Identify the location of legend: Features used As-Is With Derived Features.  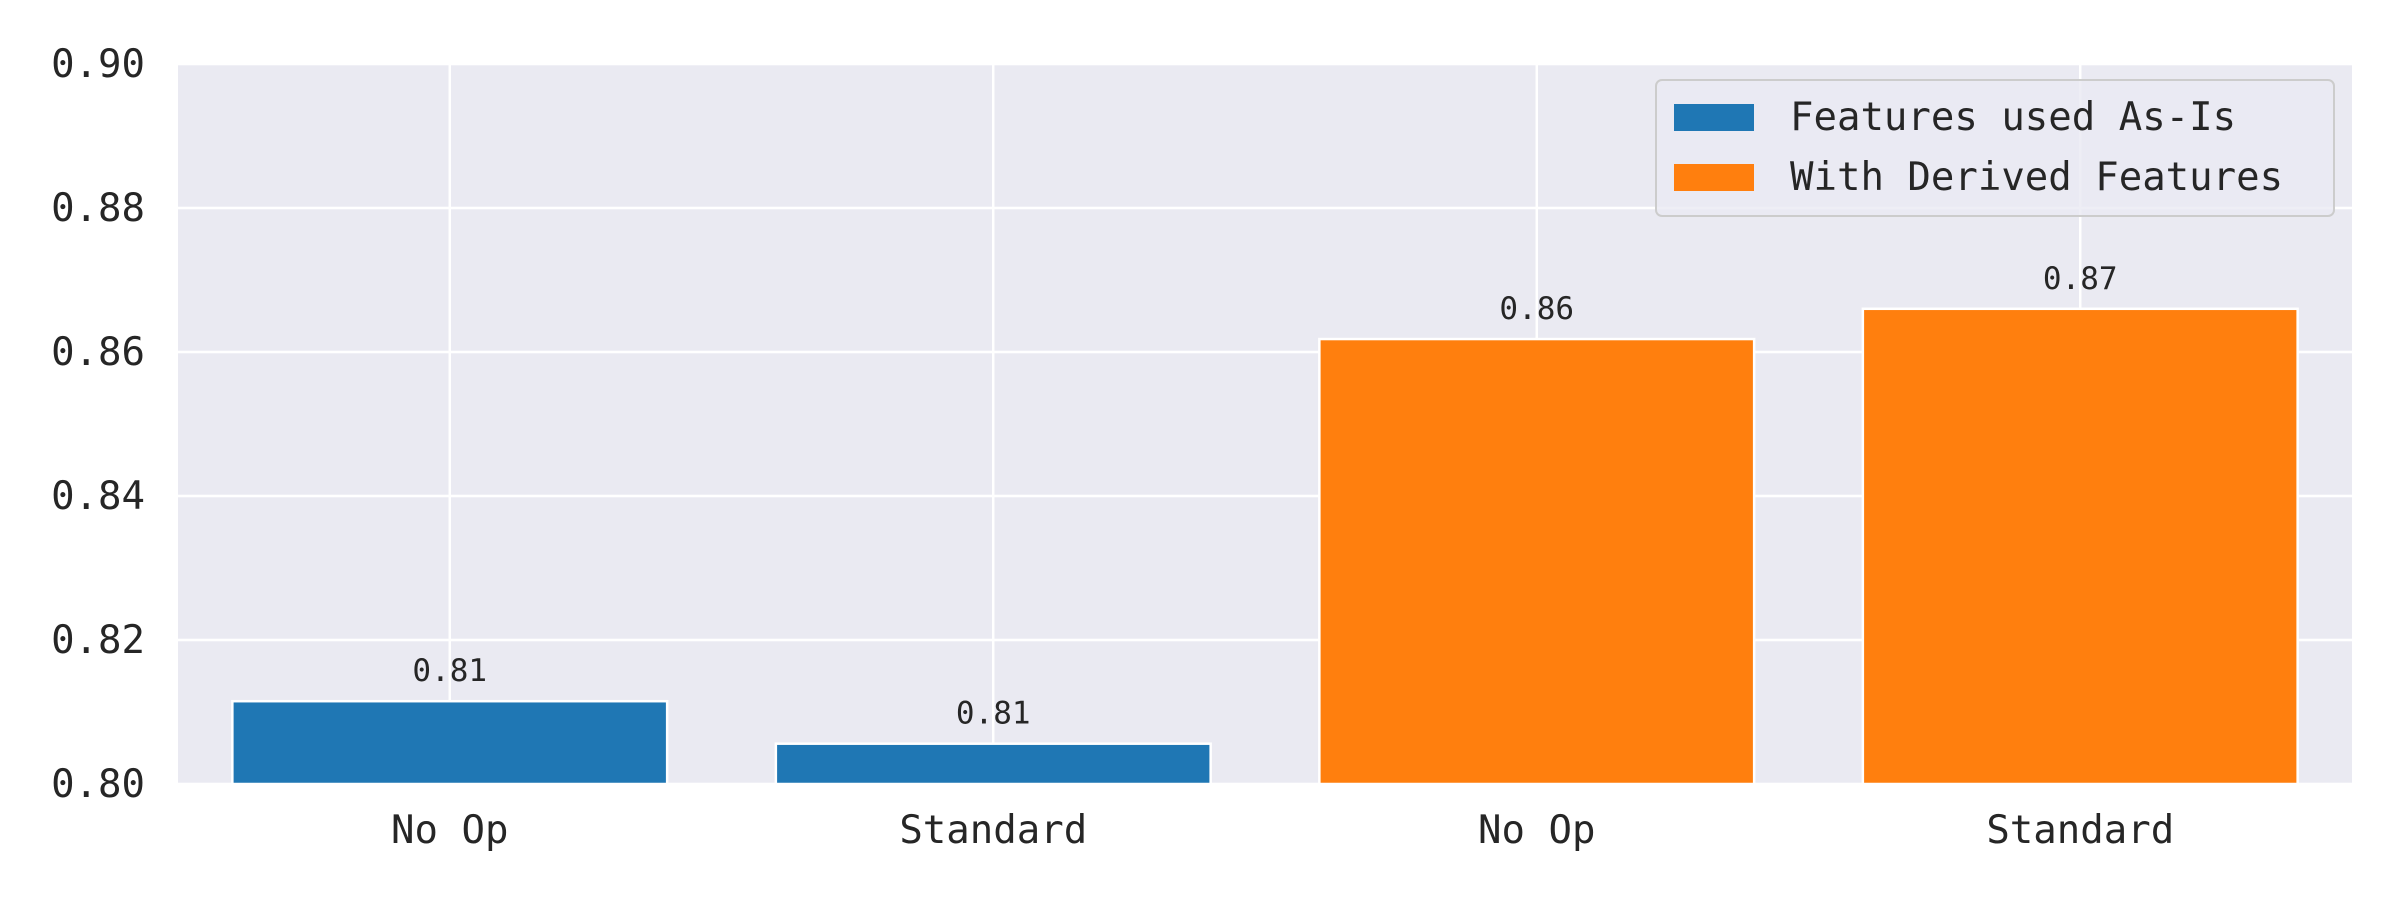
(1995, 148).